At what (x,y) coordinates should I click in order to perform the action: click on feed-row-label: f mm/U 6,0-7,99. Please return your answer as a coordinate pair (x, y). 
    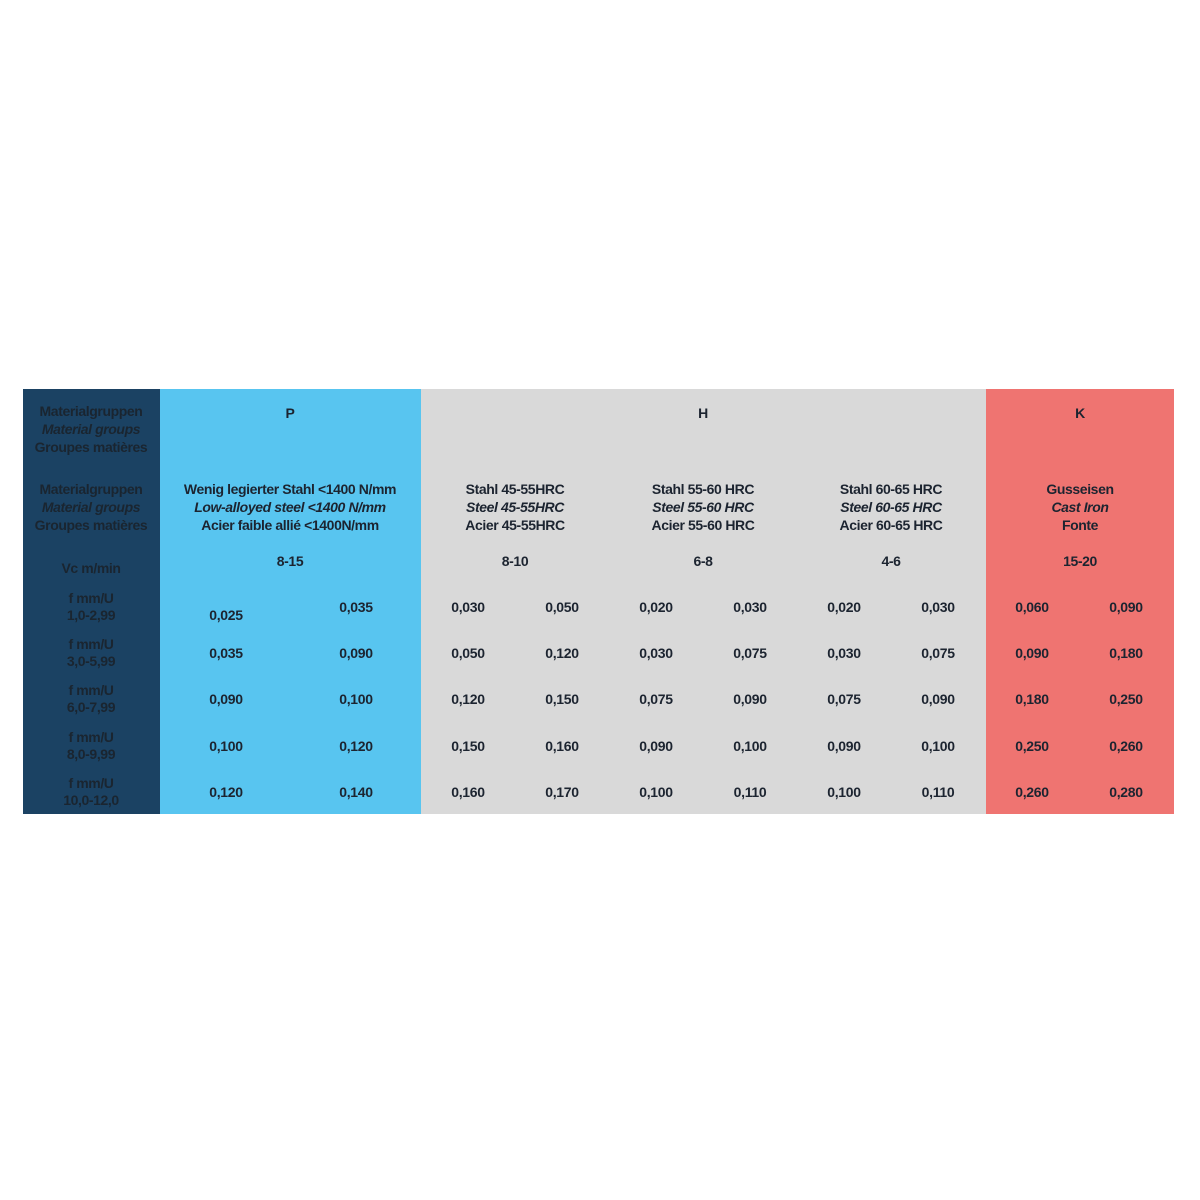
    Looking at the image, I should click on (91, 699).